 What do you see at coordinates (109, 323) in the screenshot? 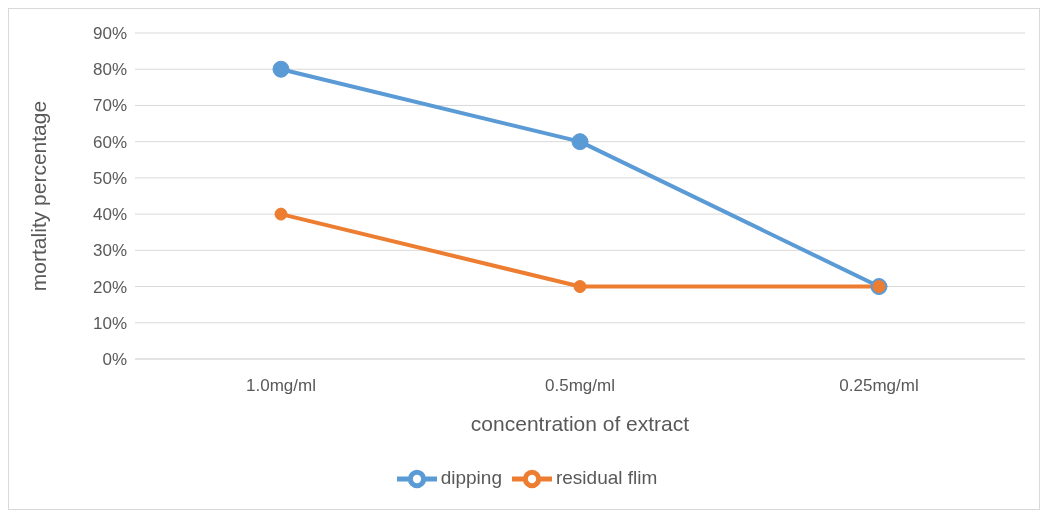
I see `y-tick-label: 10%` at bounding box center [109, 323].